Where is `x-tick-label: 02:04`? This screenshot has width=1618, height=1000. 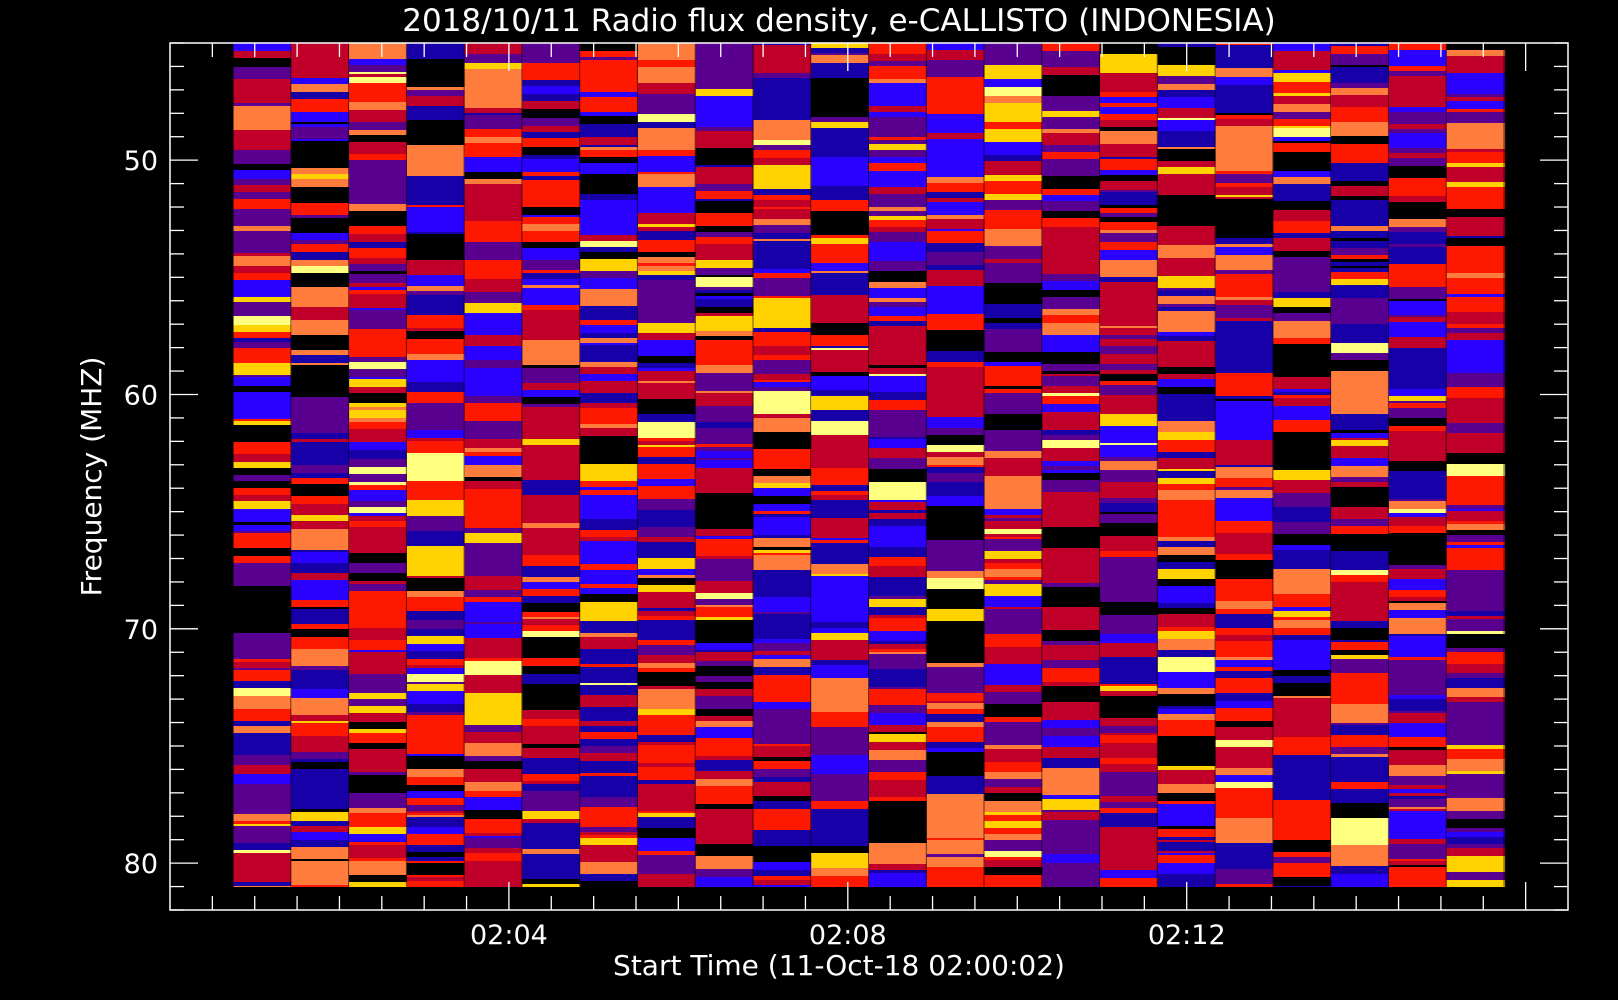 x-tick-label: 02:04 is located at coordinates (509, 935).